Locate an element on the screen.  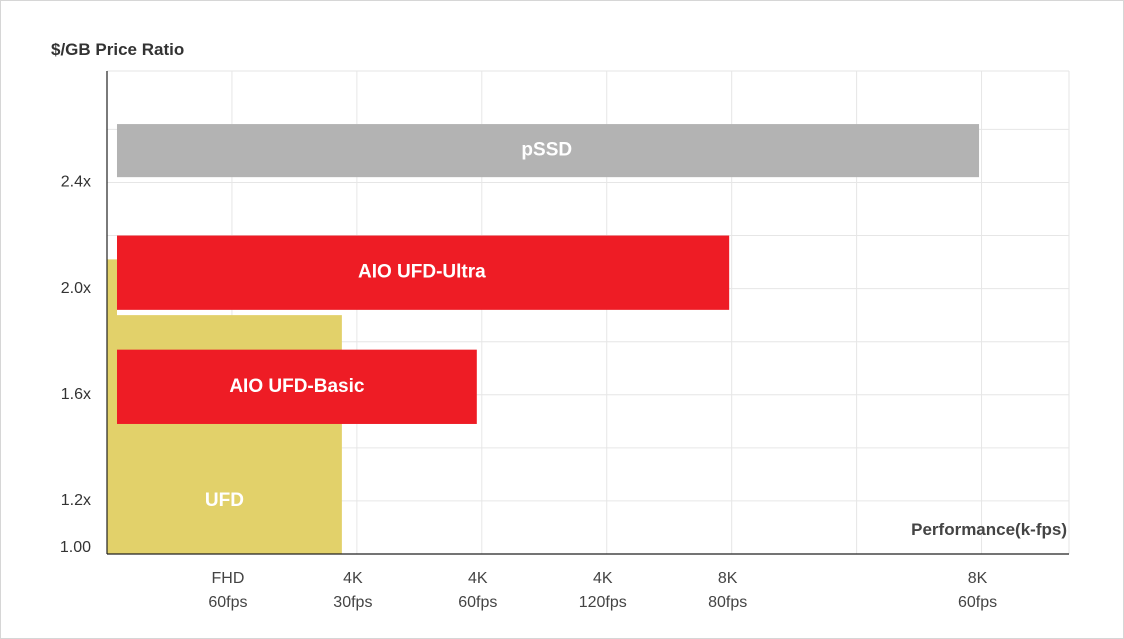
x-tick-label-line2: 80fps is located at coordinates (727, 602).